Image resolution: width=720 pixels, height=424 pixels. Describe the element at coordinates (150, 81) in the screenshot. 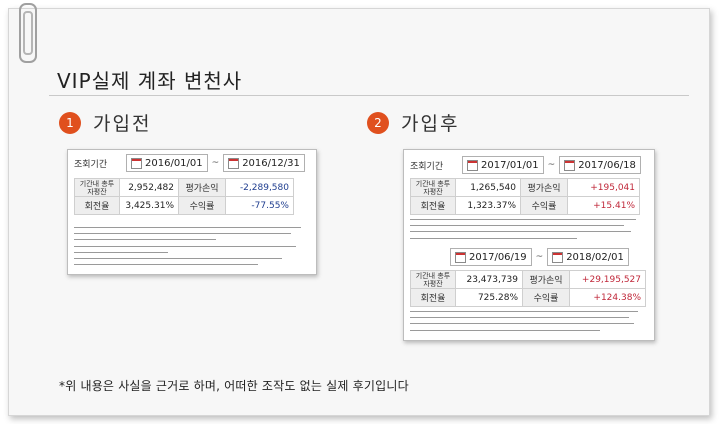

I see `page-title: VIP실제 계좌 변천사` at that location.